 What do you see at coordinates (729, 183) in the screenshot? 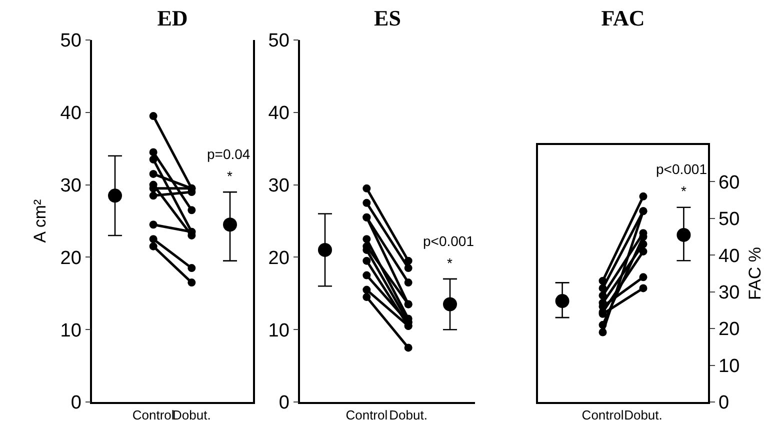
I see `y2-tick-label: 60` at bounding box center [729, 183].